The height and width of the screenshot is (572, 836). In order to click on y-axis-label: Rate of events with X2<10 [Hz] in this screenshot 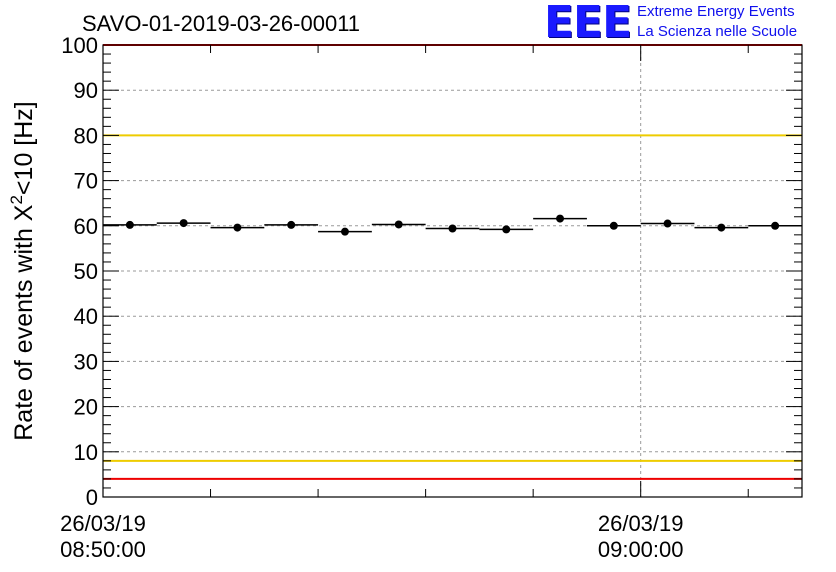, I will do `click(22, 271)`.